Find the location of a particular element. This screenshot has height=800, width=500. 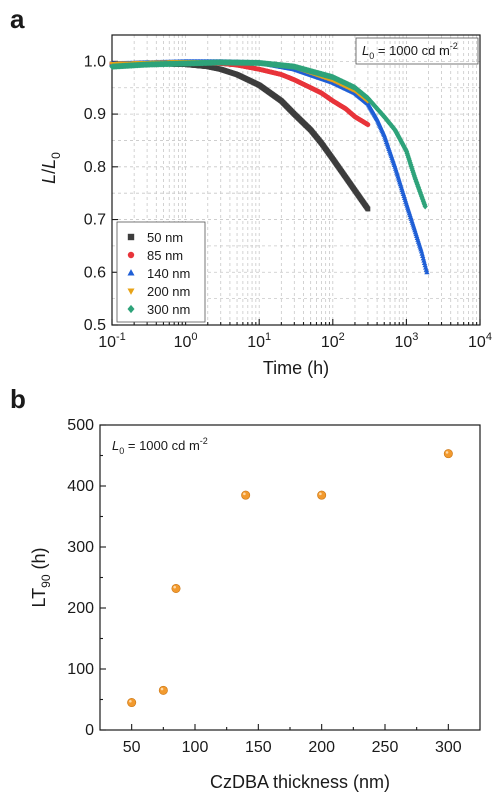

y-tick-label: 100 is located at coordinates (80, 669).